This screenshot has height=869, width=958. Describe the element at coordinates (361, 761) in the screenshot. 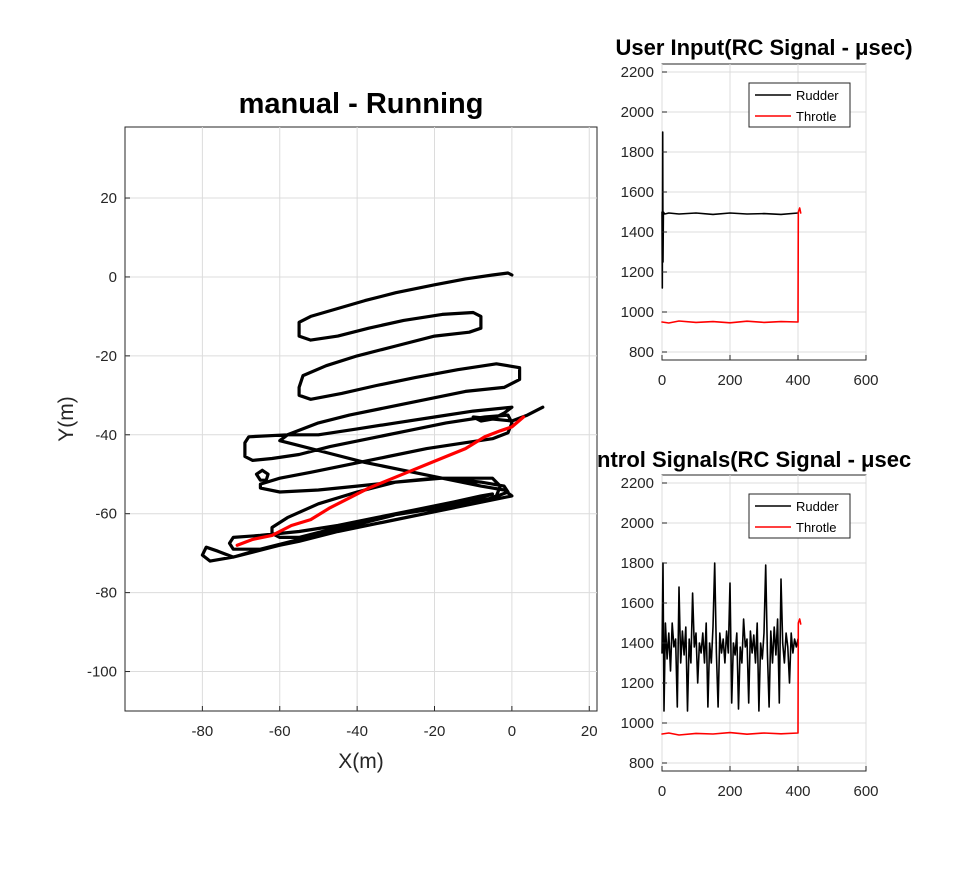

I see `trajectory-x-label: X(m)` at that location.